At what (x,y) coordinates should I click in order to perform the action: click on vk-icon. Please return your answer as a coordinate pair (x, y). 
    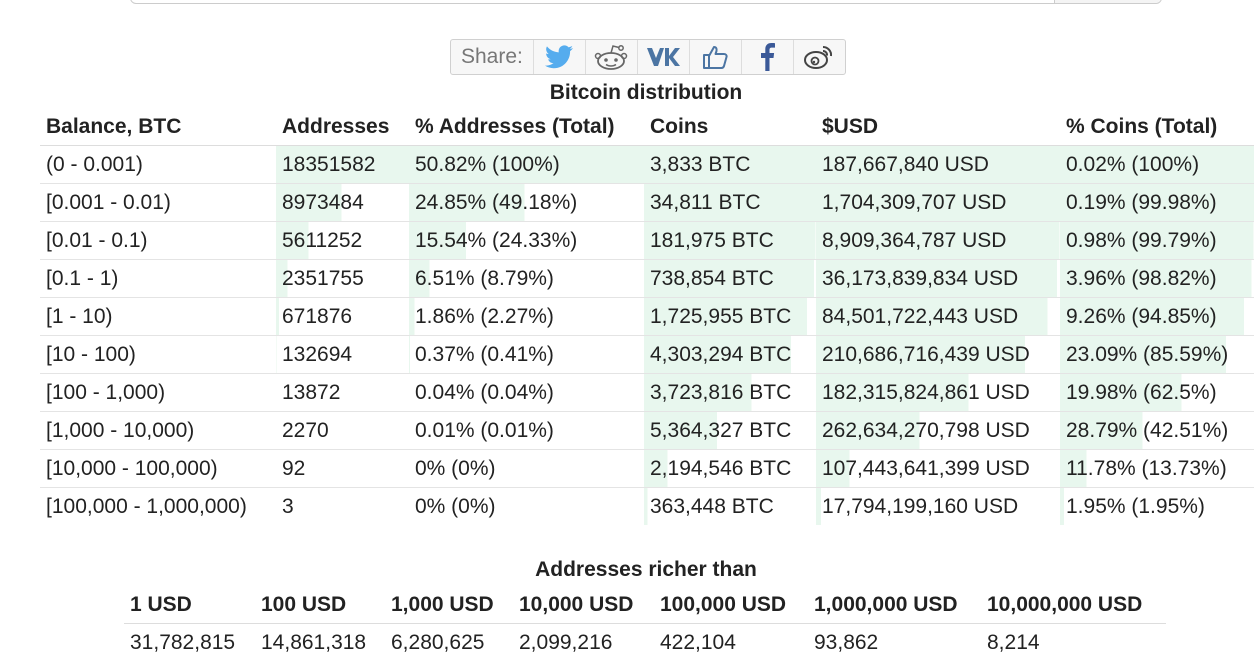
    Looking at the image, I should click on (664, 57).